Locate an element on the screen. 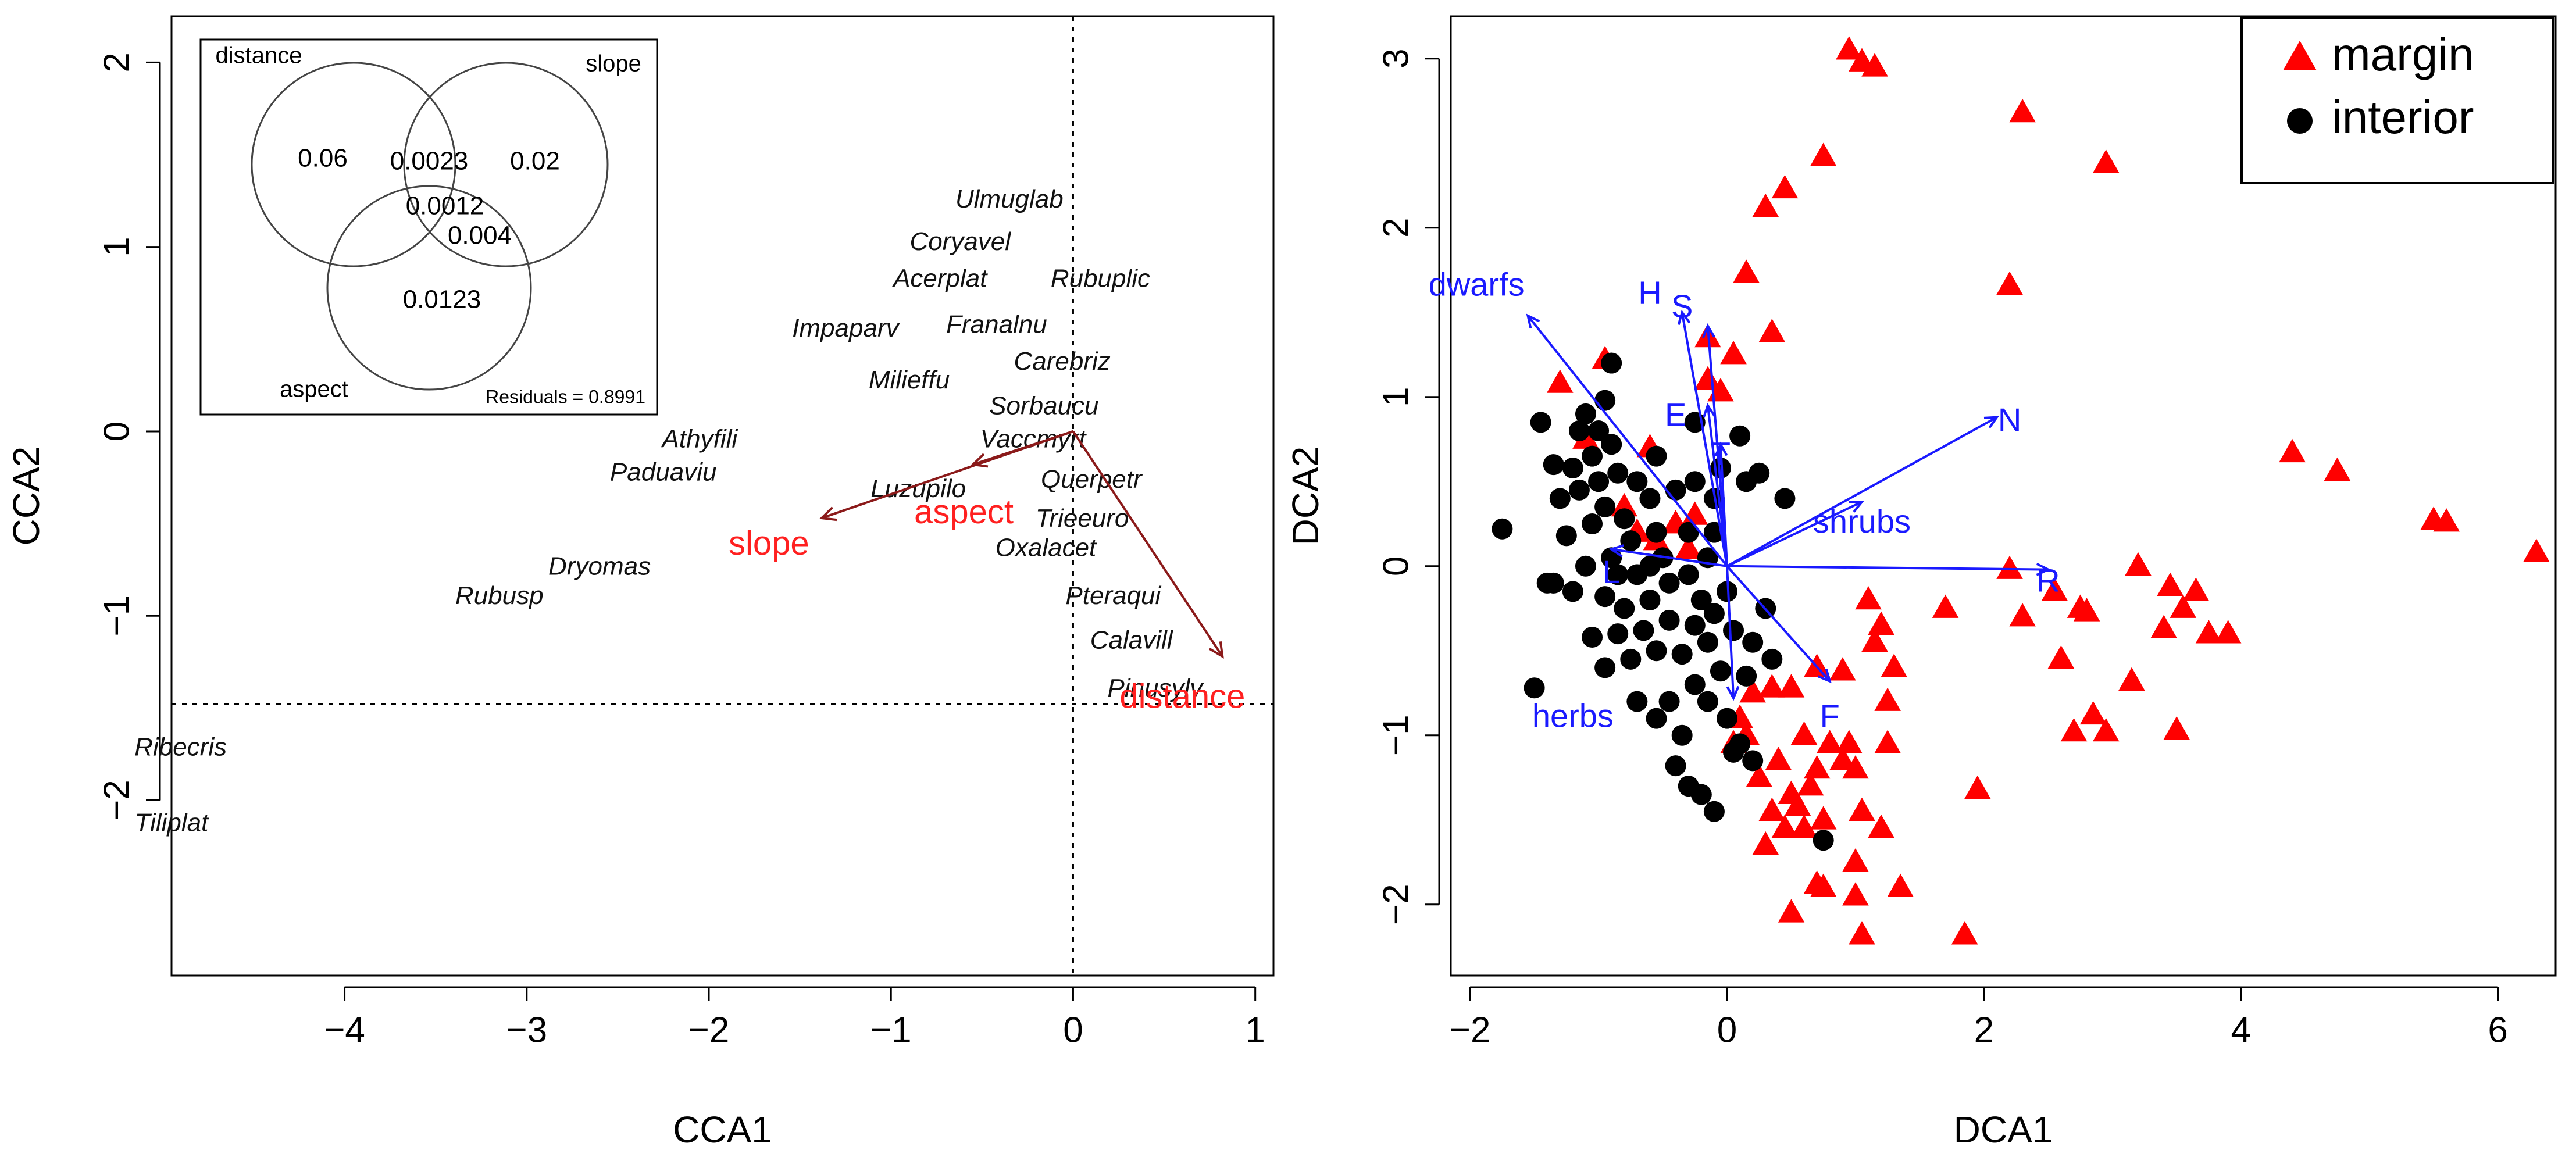 This screenshot has width=2576, height=1150. cca-x-tick-label: −1 is located at coordinates (891, 1030).